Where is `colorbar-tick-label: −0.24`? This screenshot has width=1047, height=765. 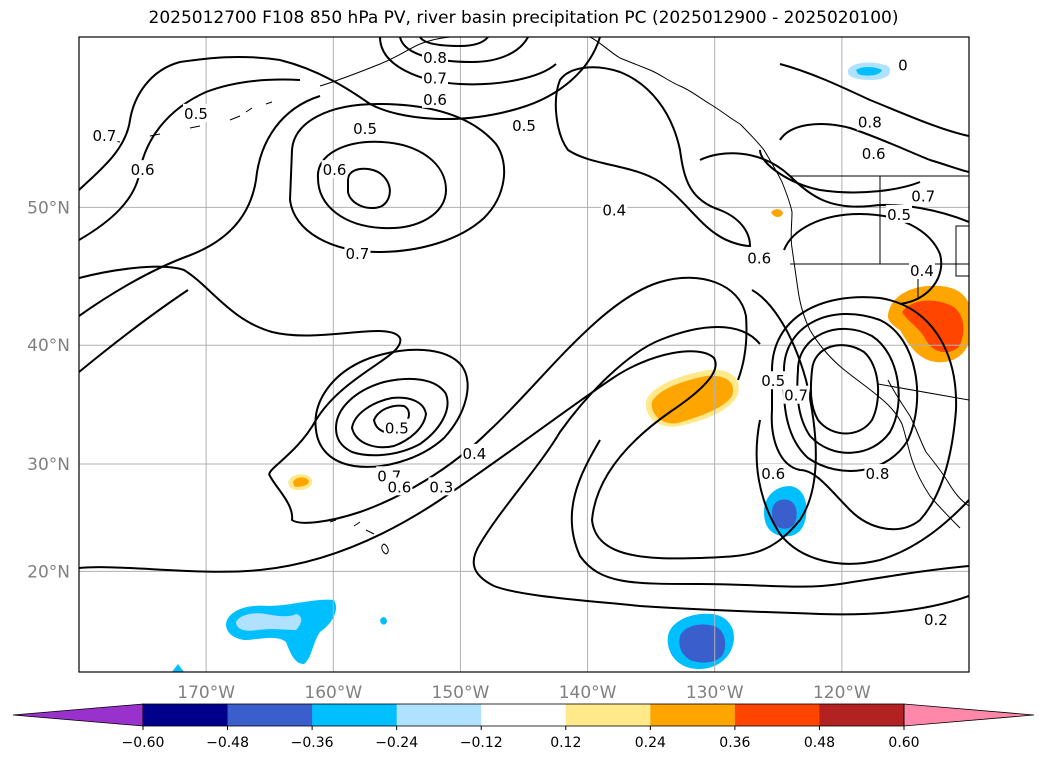
colorbar-tick-label: −0.24 is located at coordinates (396, 743).